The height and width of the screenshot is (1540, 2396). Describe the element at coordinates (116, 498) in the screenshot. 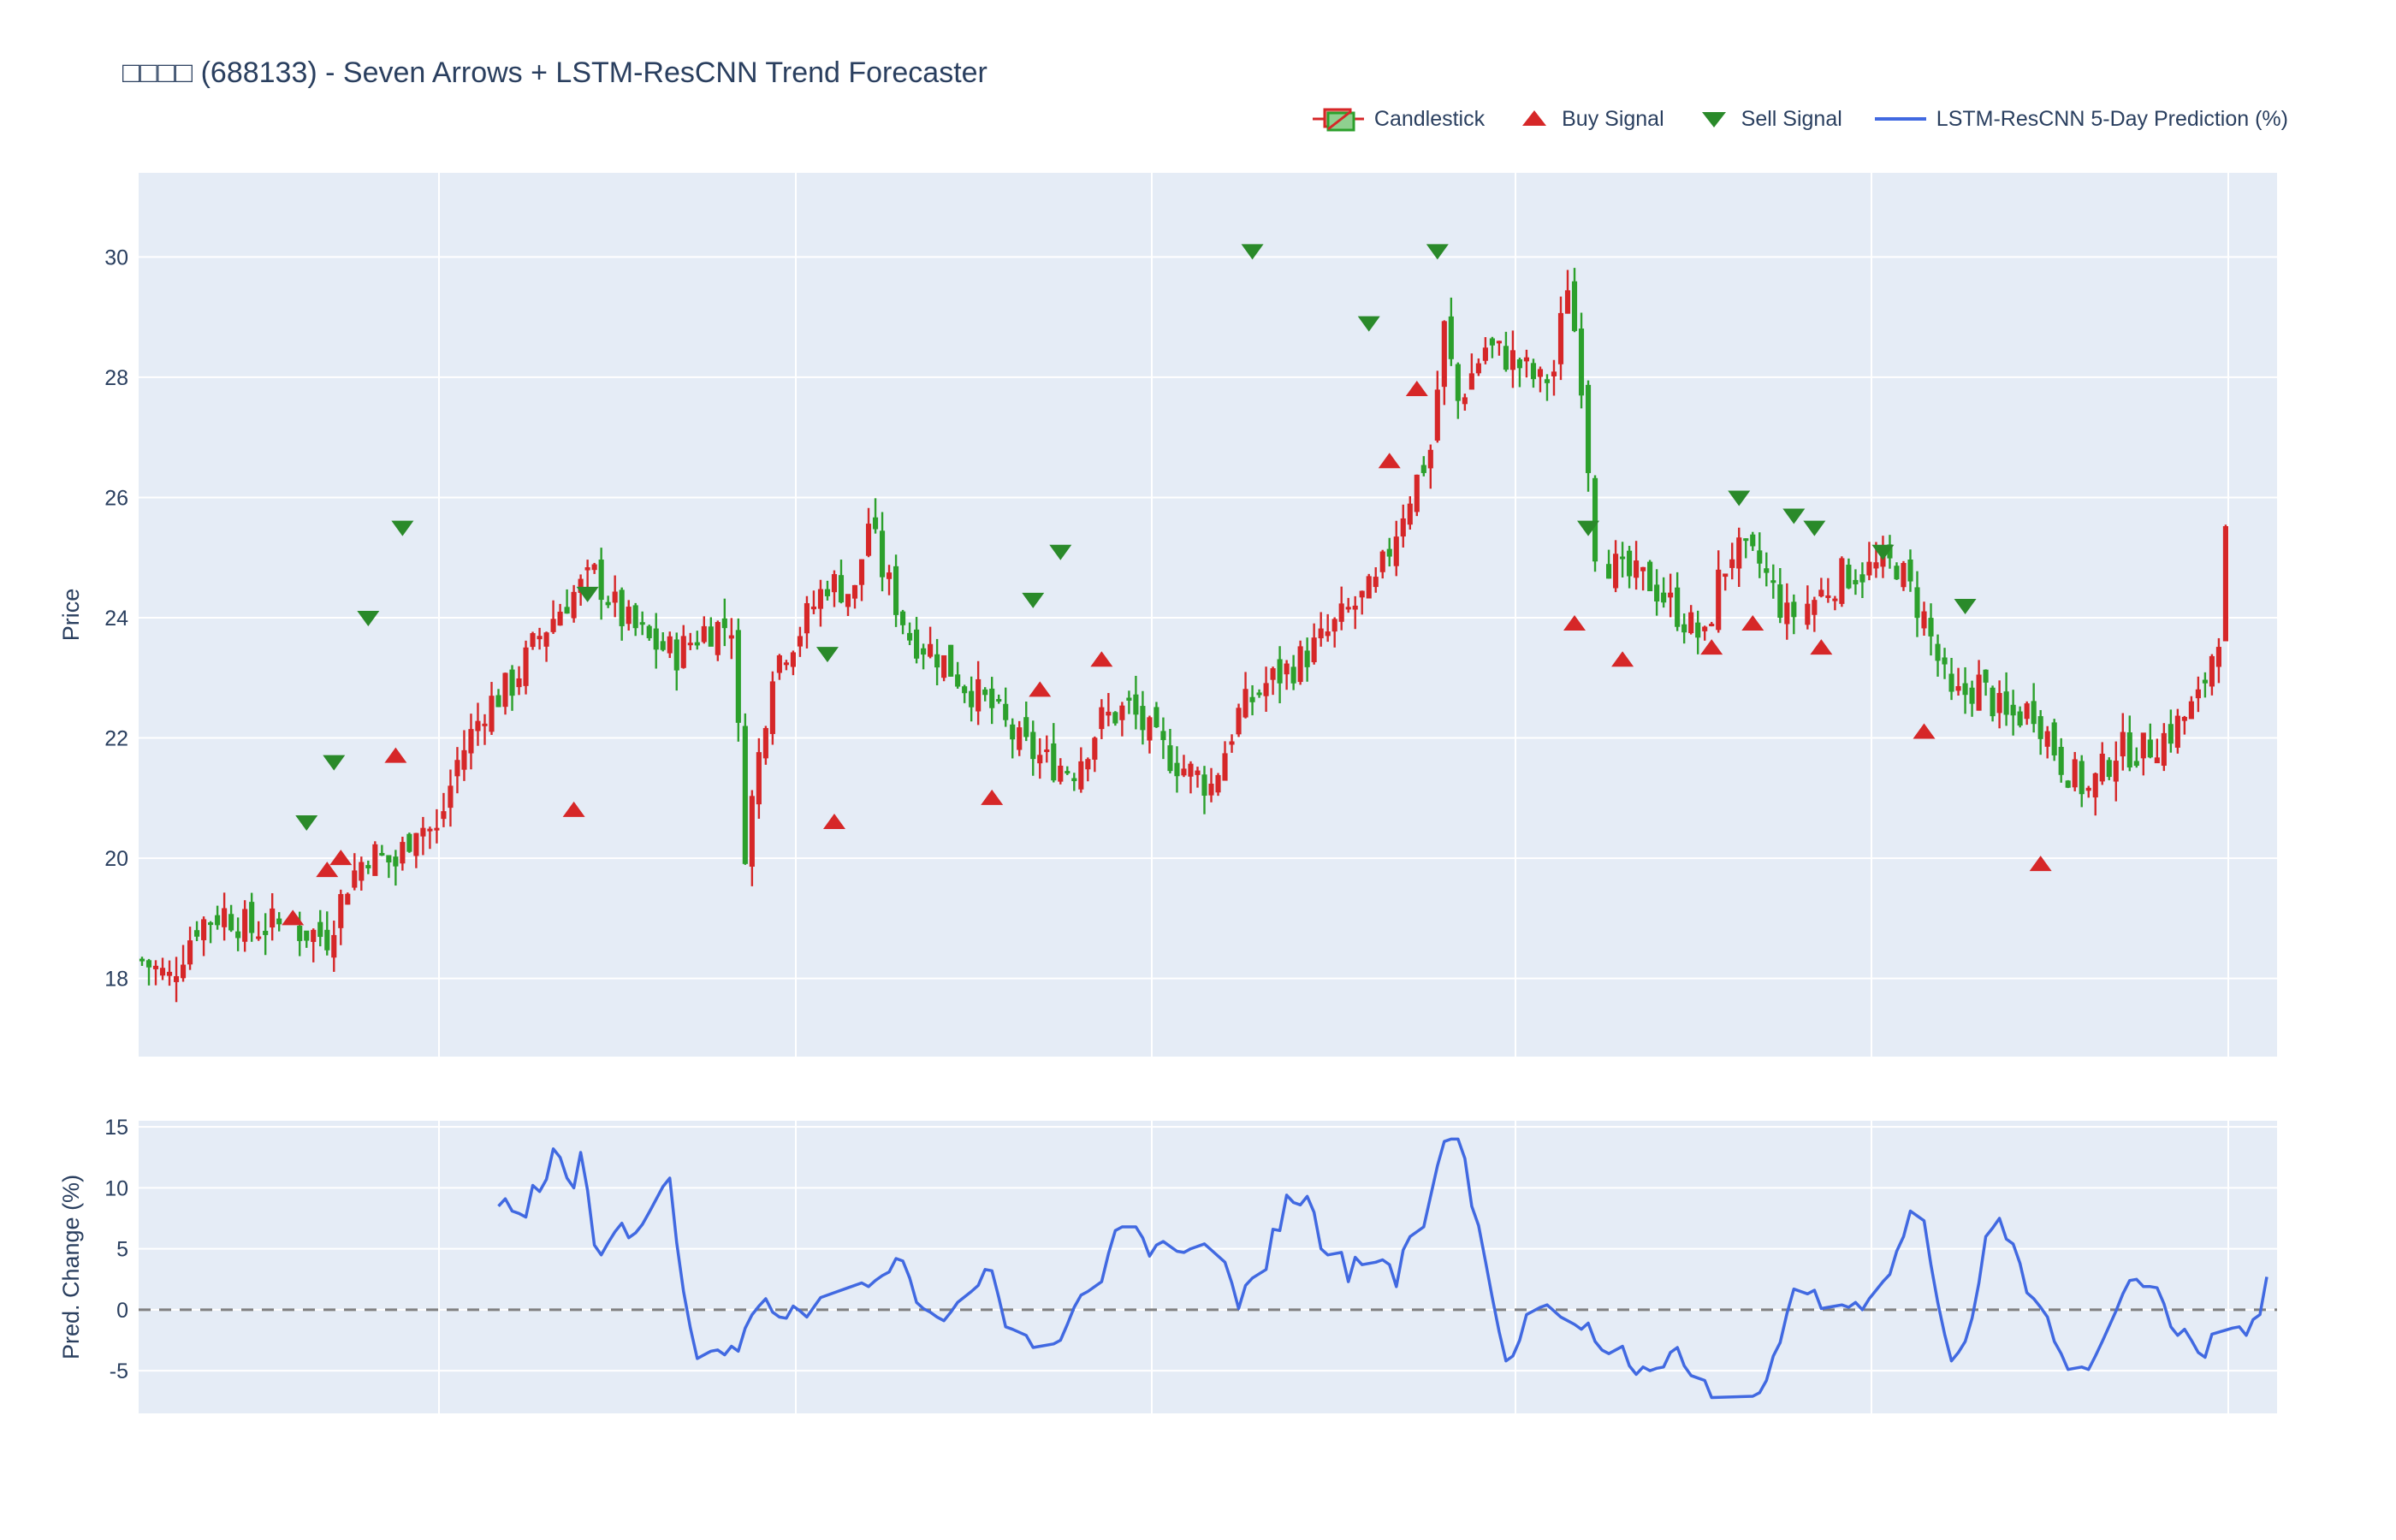

I see `y-tick-label: 26` at that location.